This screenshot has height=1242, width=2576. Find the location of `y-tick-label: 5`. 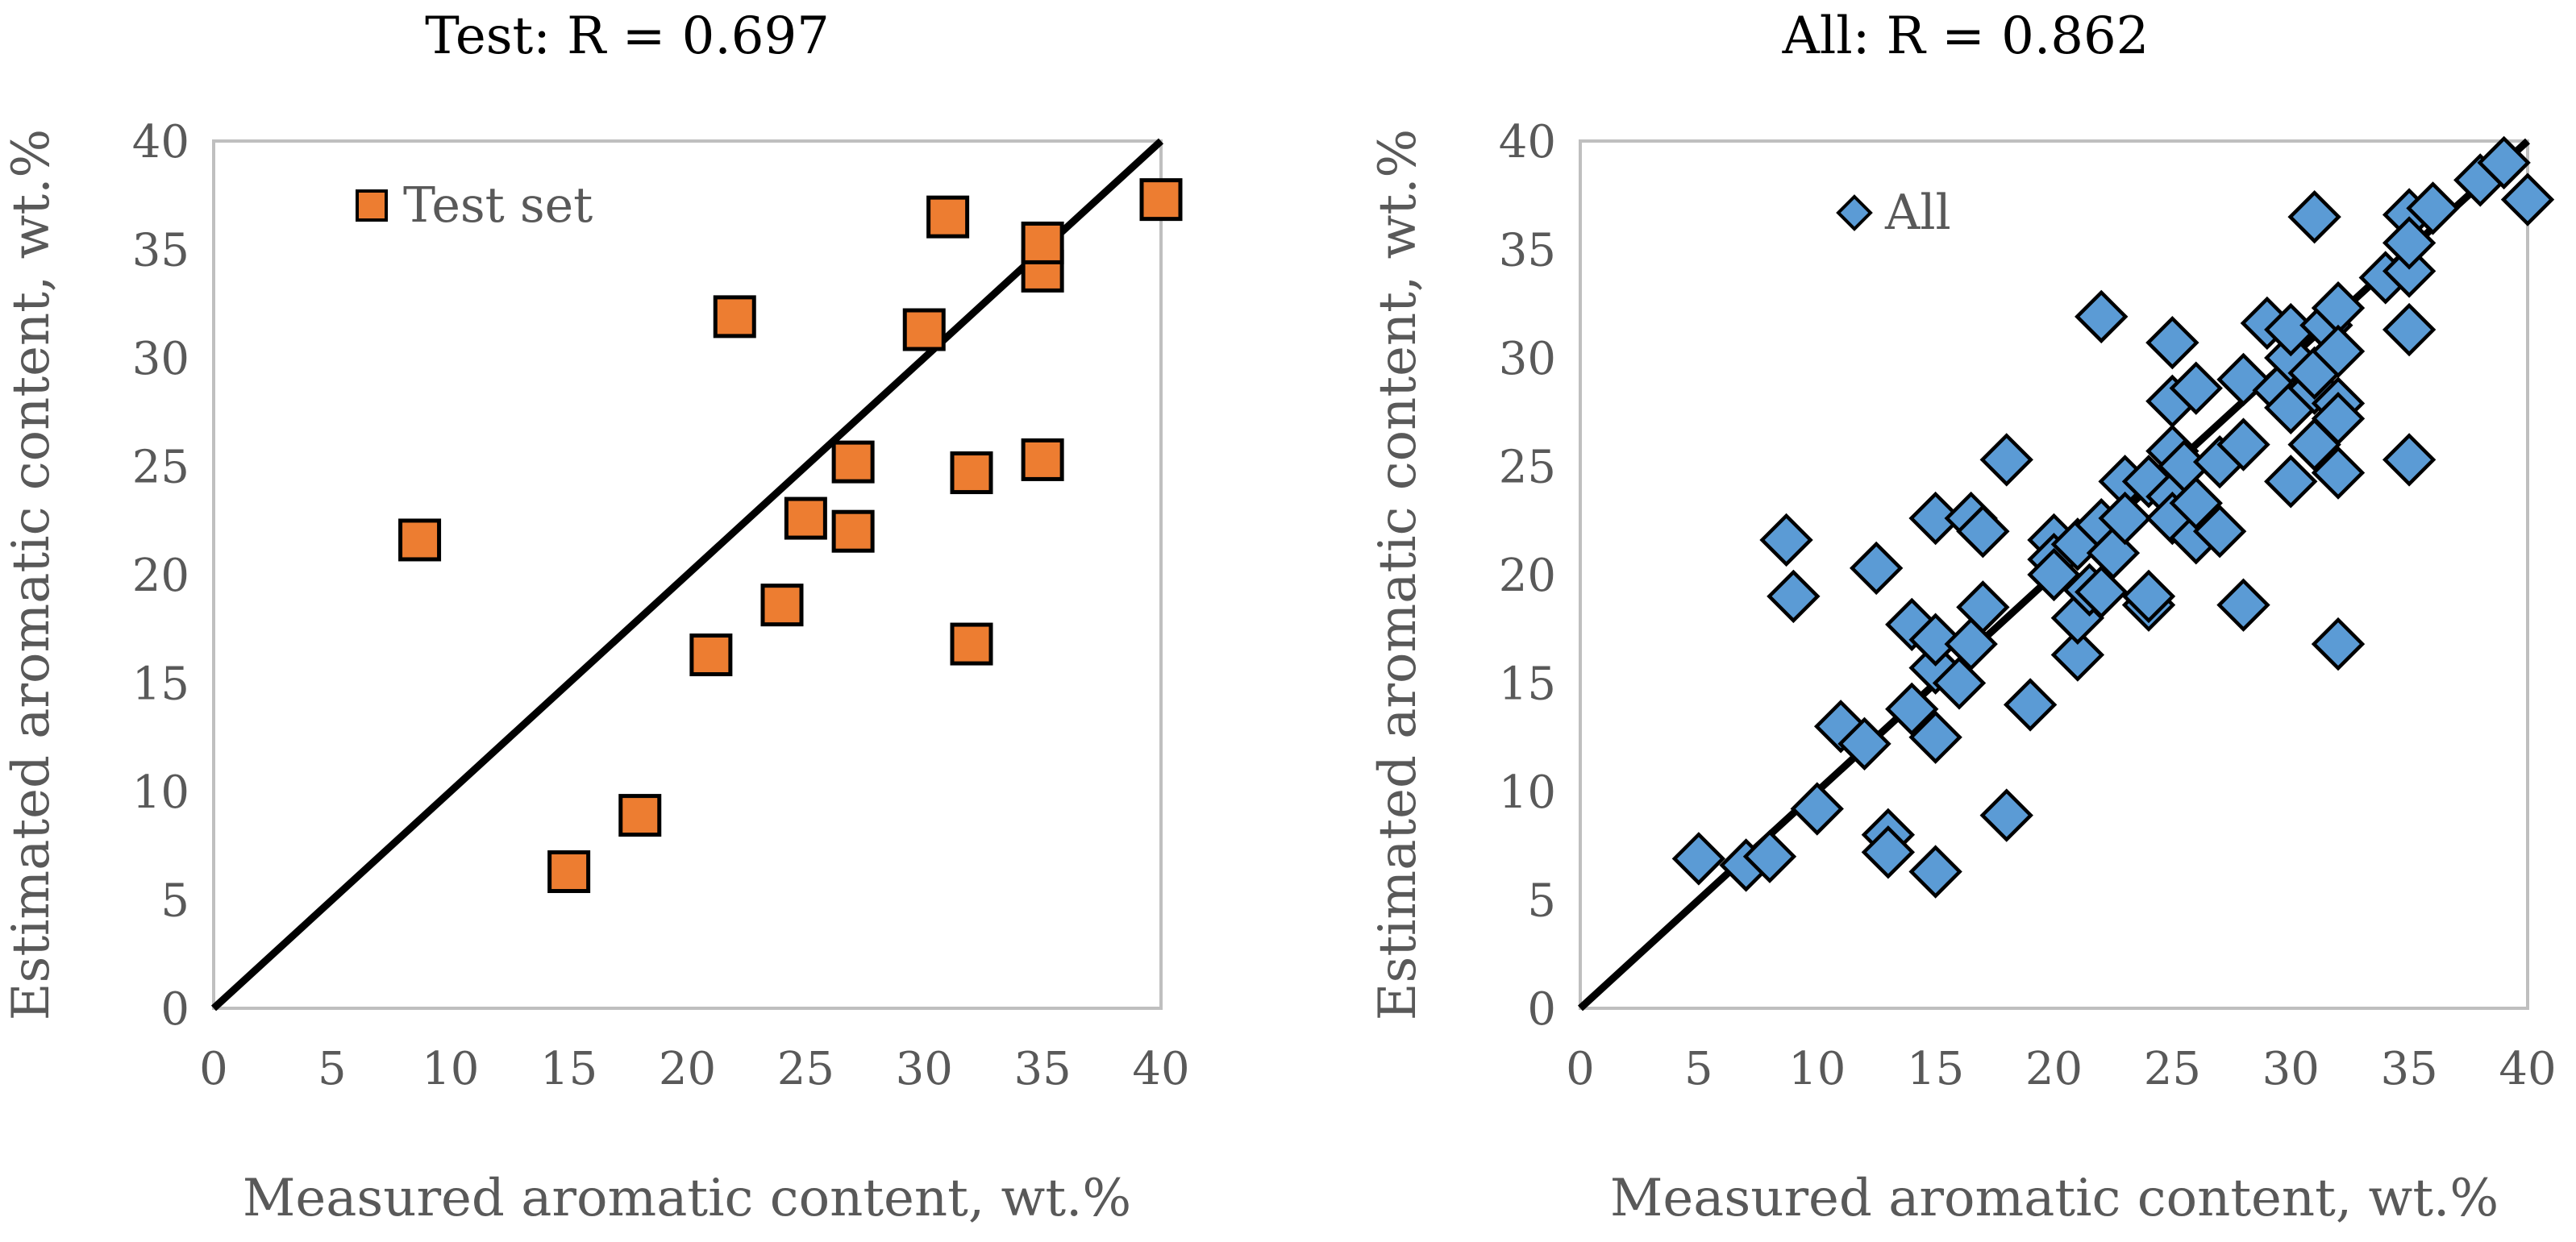

y-tick-label: 5 is located at coordinates (175, 901).